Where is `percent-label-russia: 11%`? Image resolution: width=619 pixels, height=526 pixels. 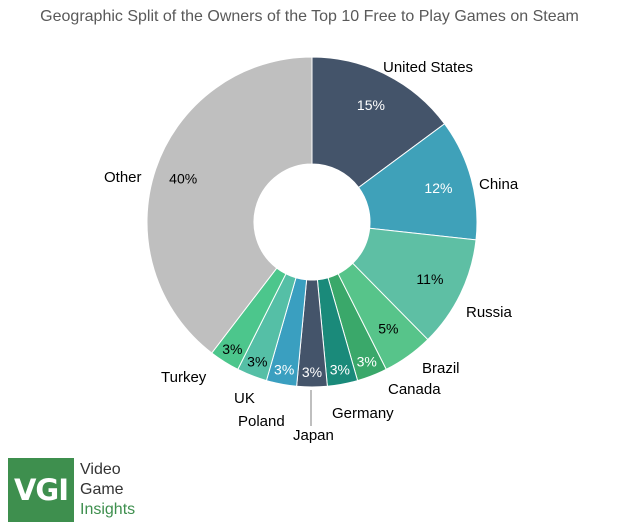
percent-label-russia: 11% is located at coordinates (429, 279).